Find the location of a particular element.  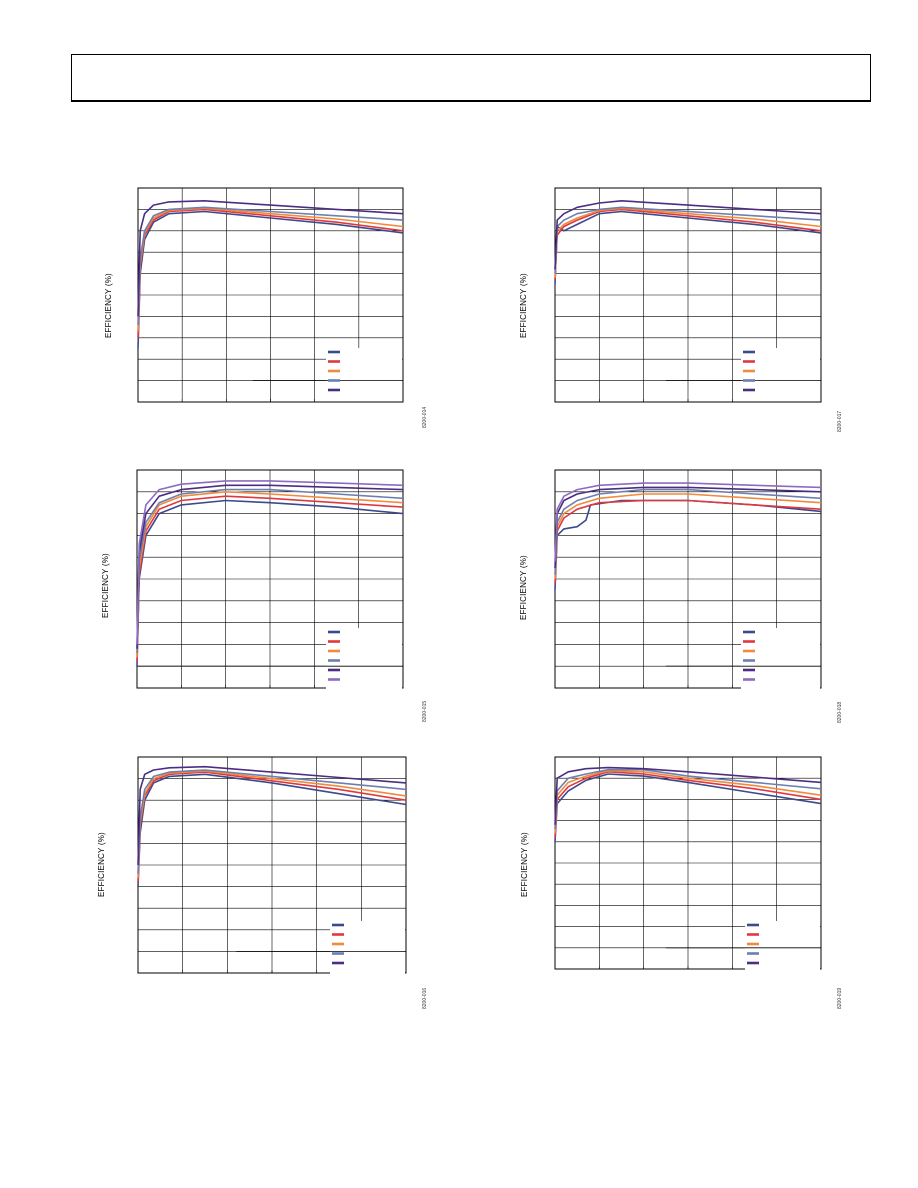

figure-code: 8200-015 is located at coordinates (425, 711).